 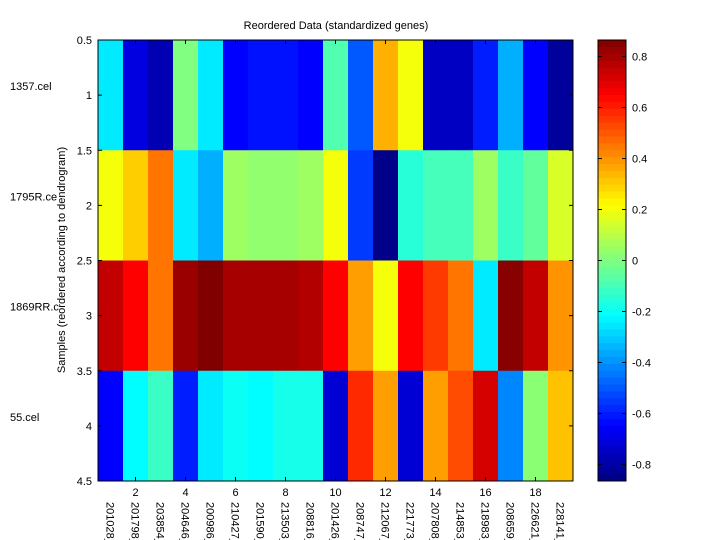 What do you see at coordinates (210, 521) in the screenshot?
I see `column-label: 200986_` at bounding box center [210, 521].